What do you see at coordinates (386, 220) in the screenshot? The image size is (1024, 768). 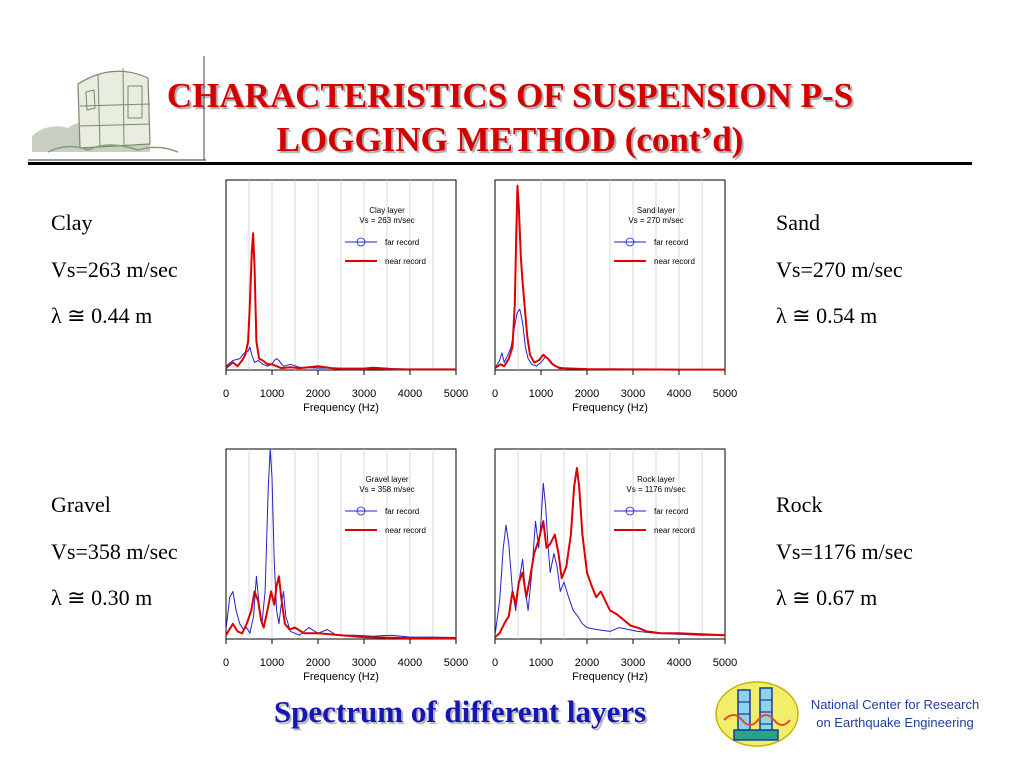 I see `legend-subtitle: Vs = 263 m/sec` at bounding box center [386, 220].